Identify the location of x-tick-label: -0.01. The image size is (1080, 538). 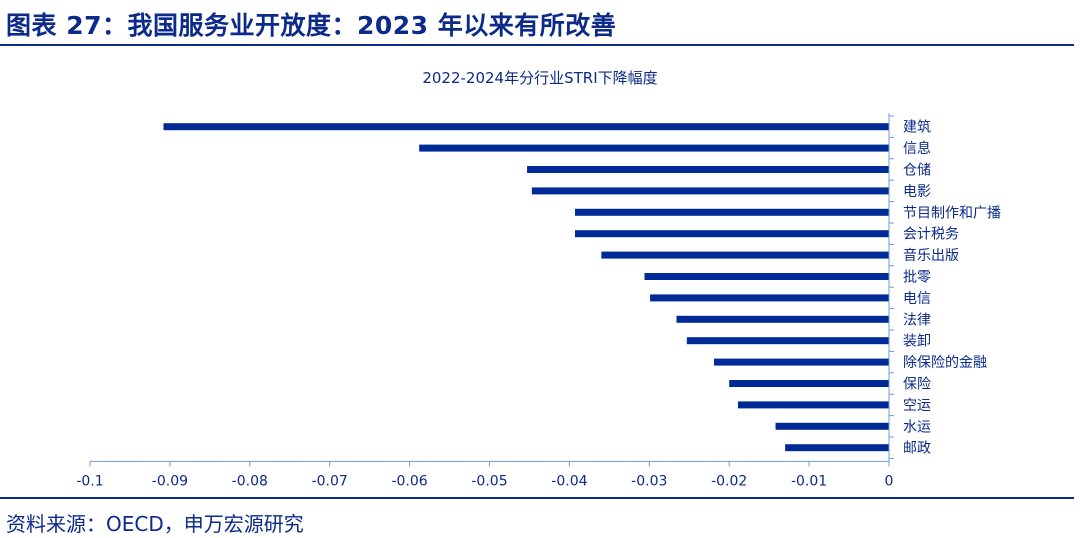
(809, 481).